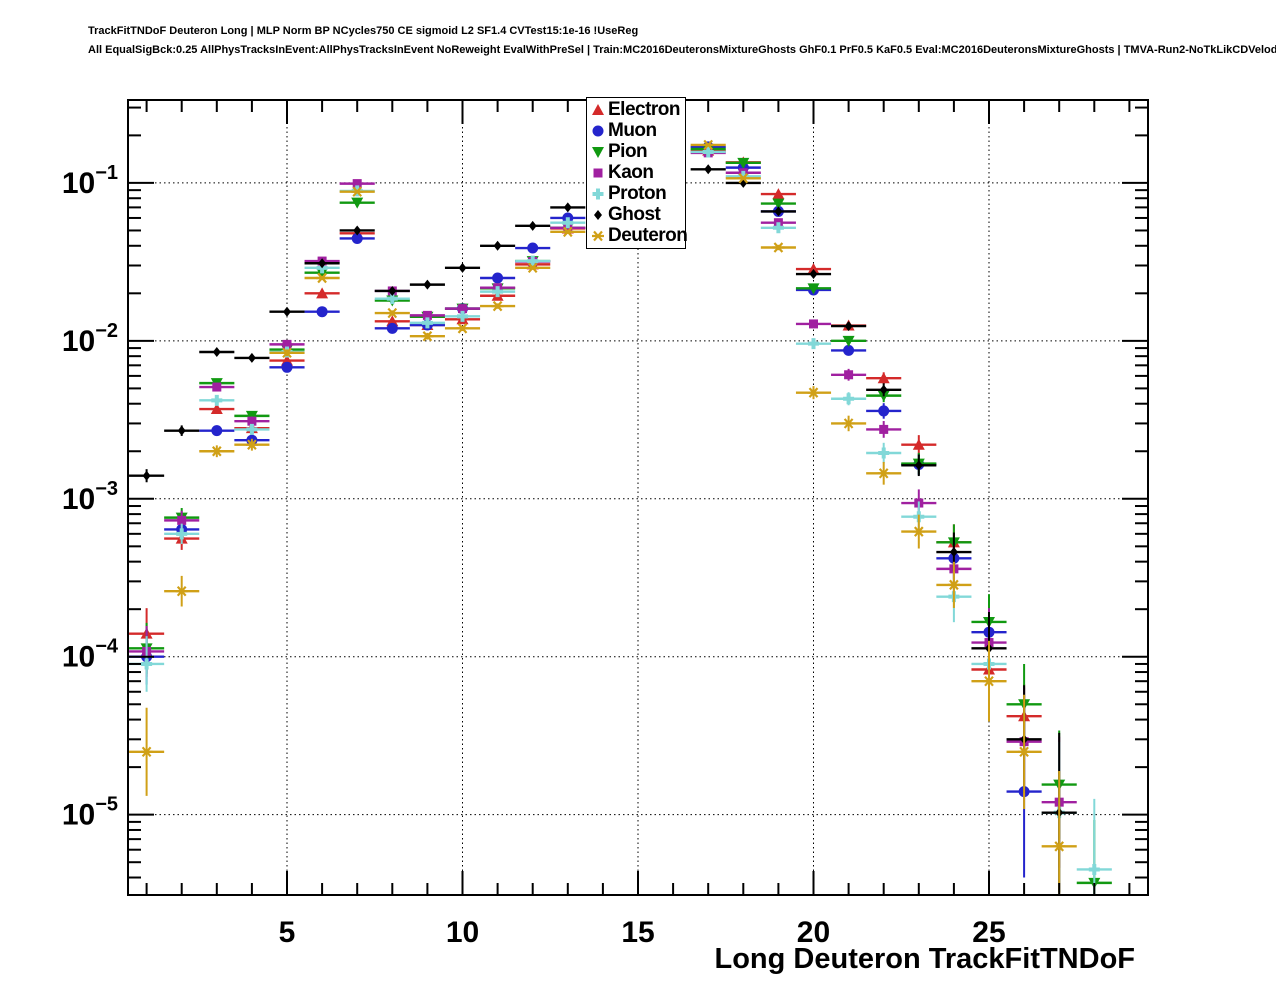  I want to click on legend-entry-deuteron: Deuteron, so click(639, 236).